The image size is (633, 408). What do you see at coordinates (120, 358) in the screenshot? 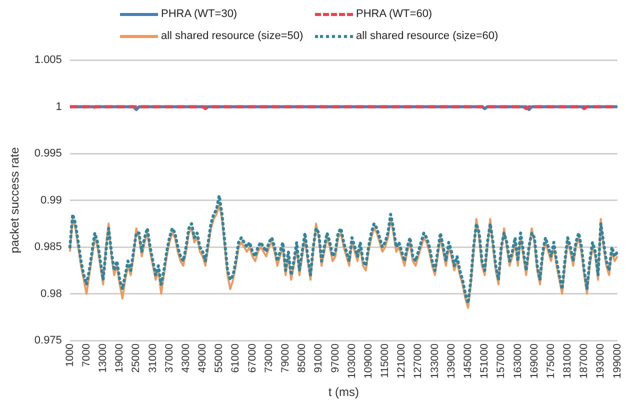
I see `x-tick-label: 19000` at bounding box center [120, 358].